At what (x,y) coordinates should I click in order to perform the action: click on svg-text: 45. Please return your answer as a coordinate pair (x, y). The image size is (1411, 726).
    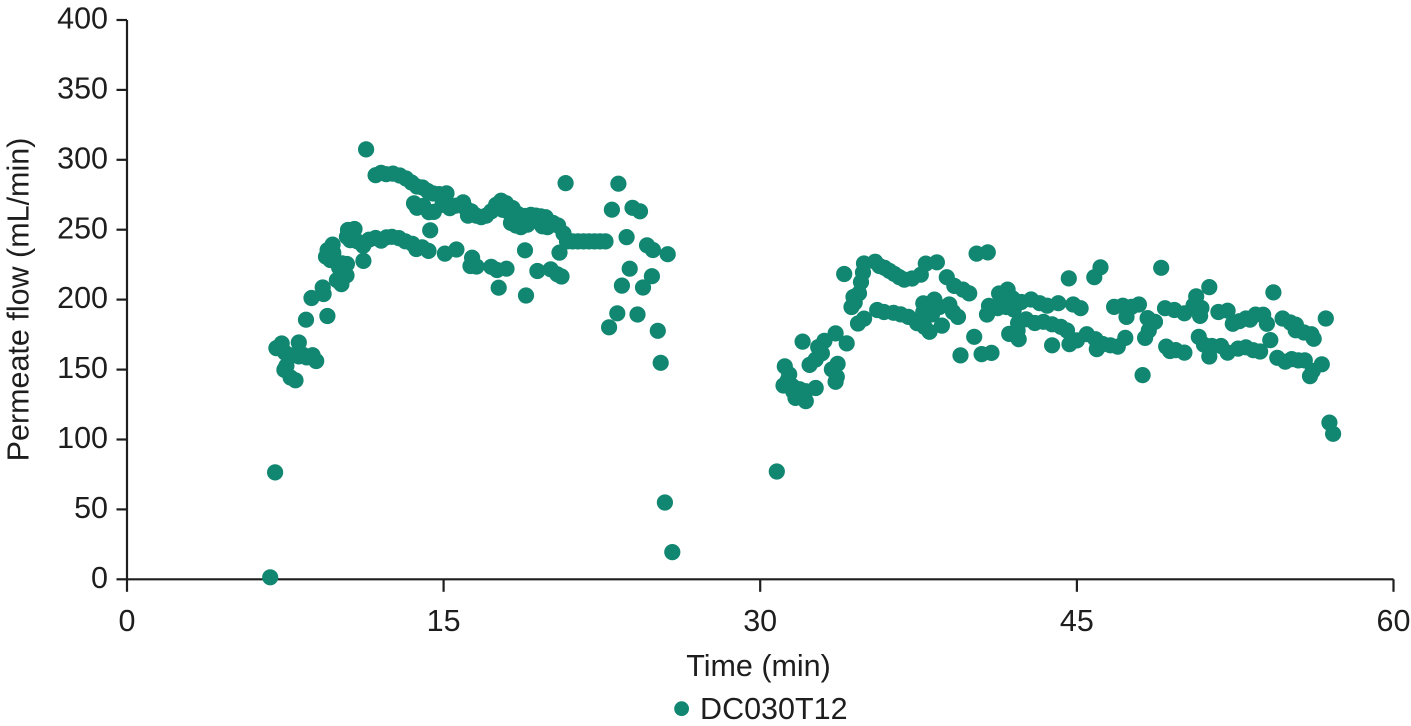
    Looking at the image, I should click on (1077, 621).